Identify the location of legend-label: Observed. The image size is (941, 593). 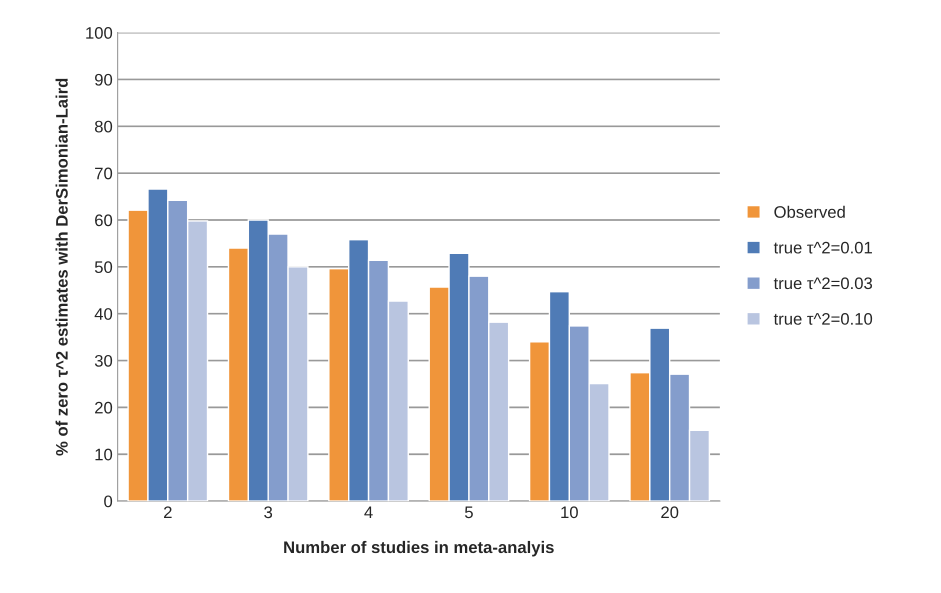
(809, 212).